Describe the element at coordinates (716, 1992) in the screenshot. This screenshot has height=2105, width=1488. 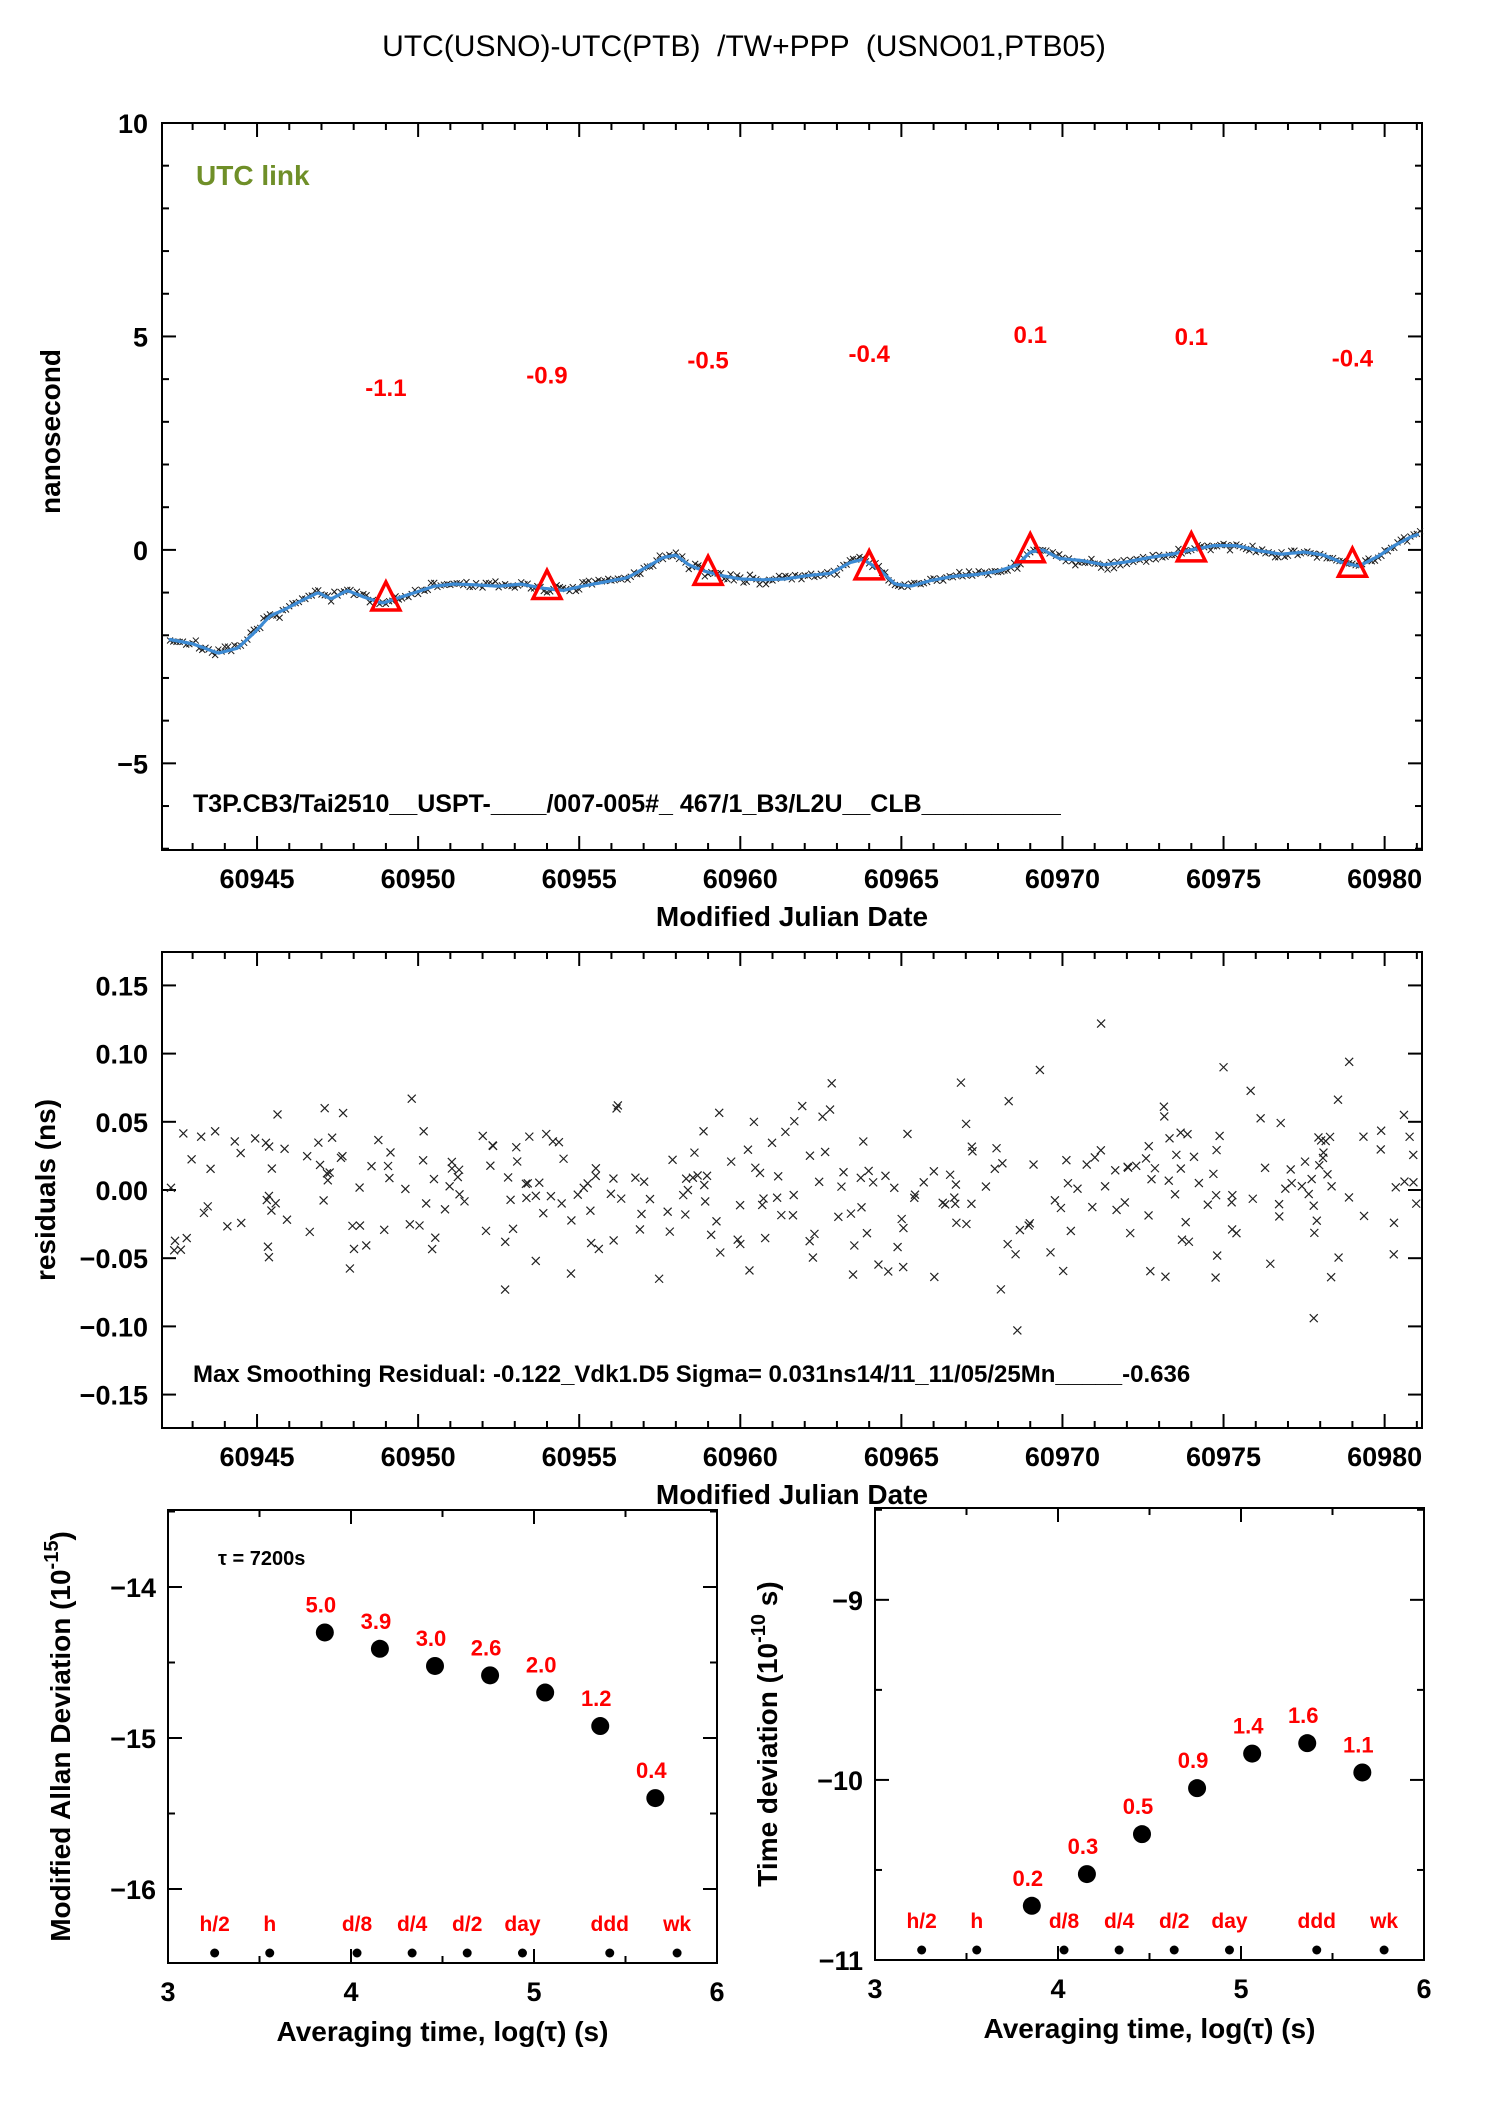
I see `x-tick-label: 6` at that location.